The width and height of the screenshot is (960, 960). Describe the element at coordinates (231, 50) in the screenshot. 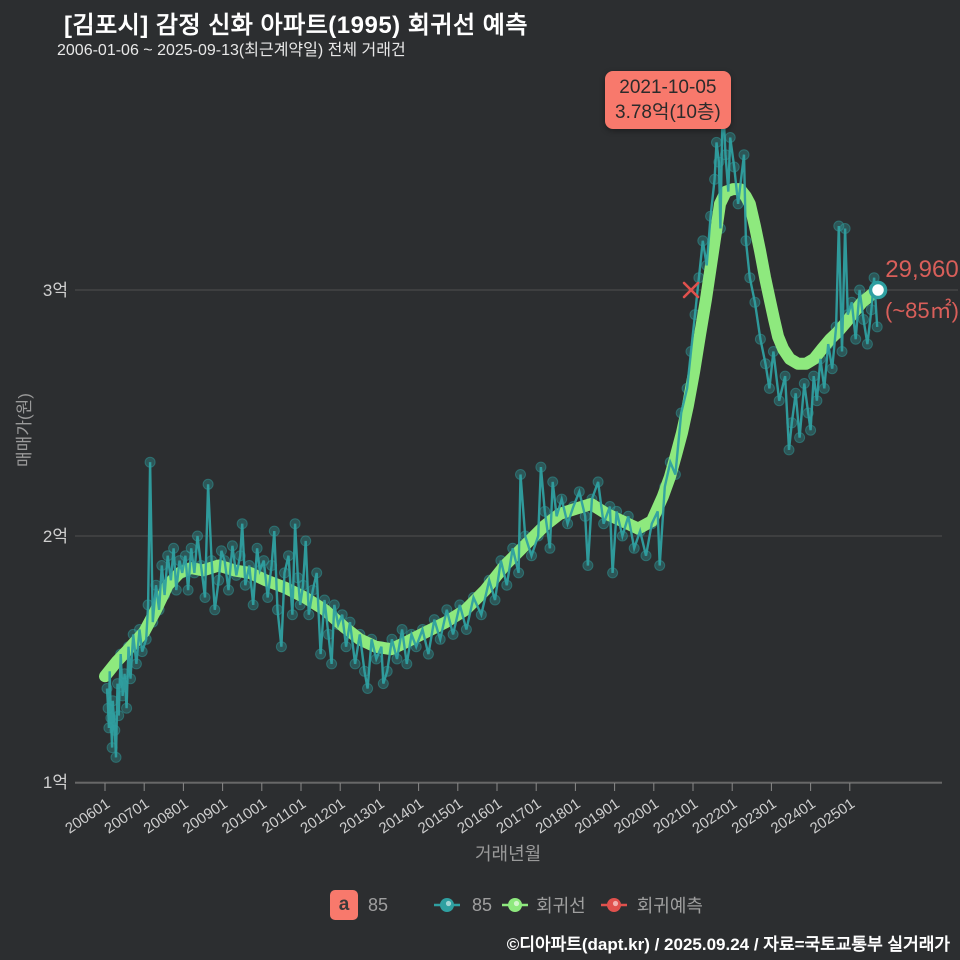

I see `chart-subtitle: 2006-01-06 ~ 2025-09-13(최근계약일) 전체 거래건` at that location.